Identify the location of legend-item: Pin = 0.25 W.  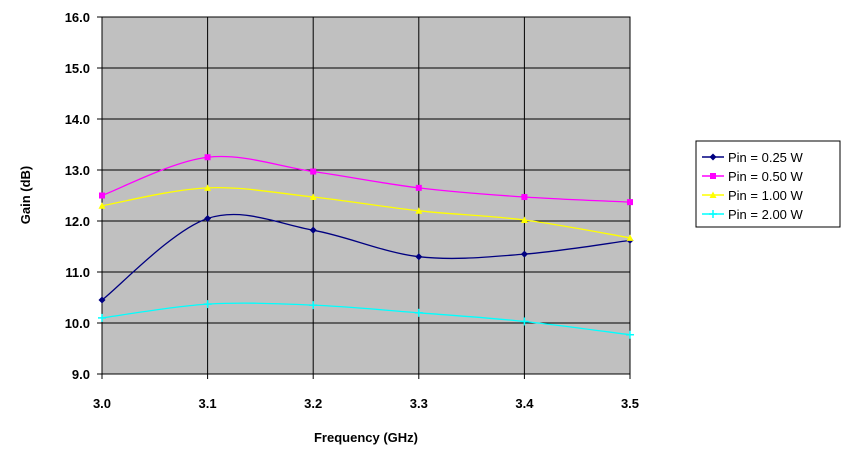
(753, 157).